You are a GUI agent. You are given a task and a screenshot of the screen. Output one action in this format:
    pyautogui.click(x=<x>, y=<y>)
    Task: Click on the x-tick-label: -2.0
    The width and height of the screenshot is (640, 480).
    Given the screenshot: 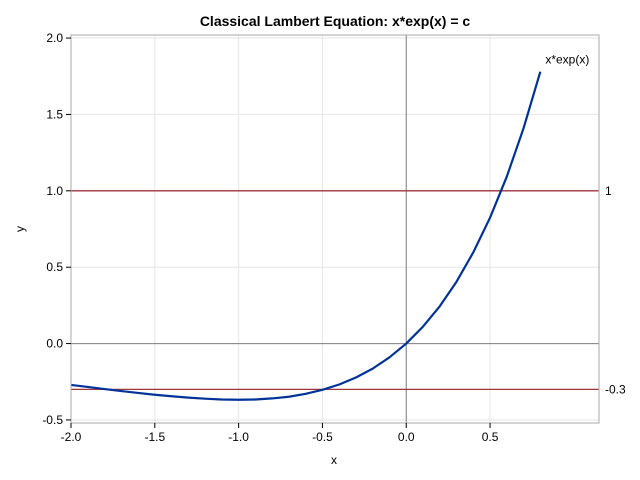 What is the action you would take?
    pyautogui.click(x=71, y=437)
    